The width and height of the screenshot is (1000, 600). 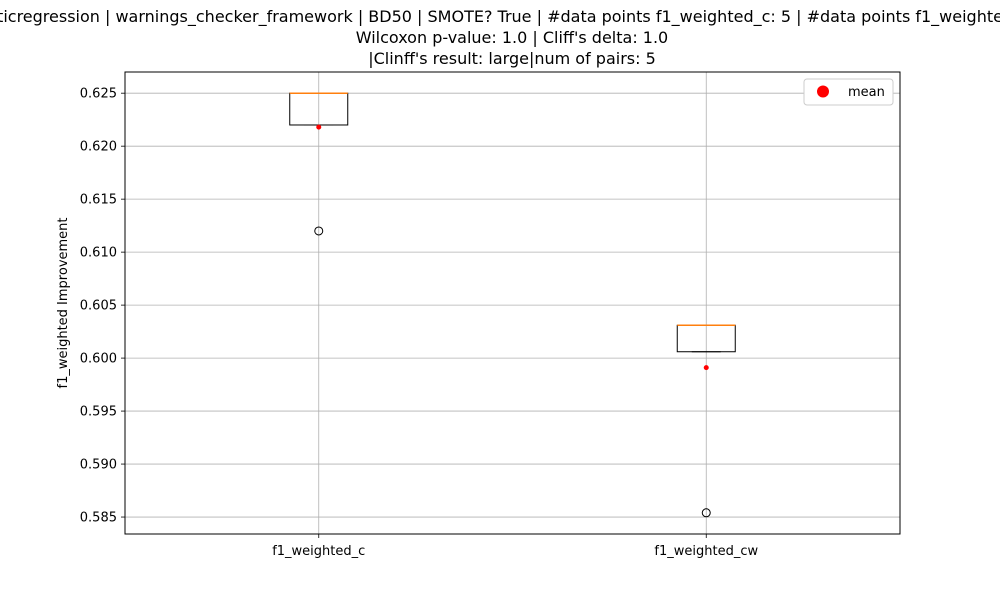 I want to click on y-tick-label: 0.605, so click(x=98, y=306).